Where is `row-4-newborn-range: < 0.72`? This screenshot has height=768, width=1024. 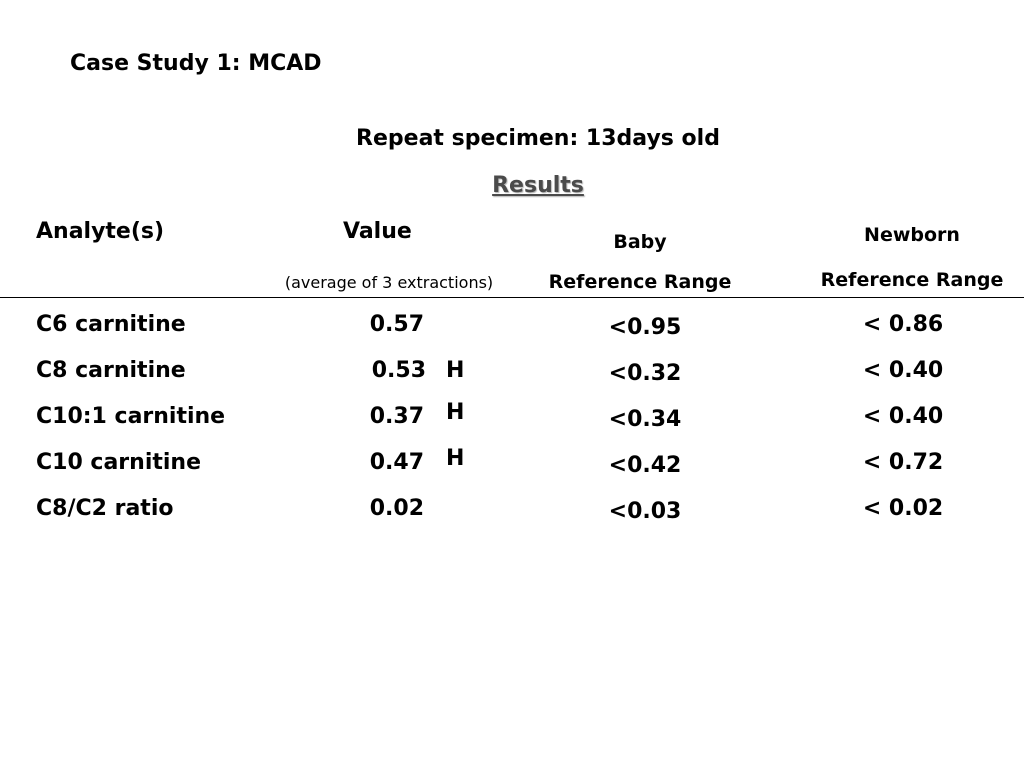 row-4-newborn-range: < 0.72 is located at coordinates (903, 462).